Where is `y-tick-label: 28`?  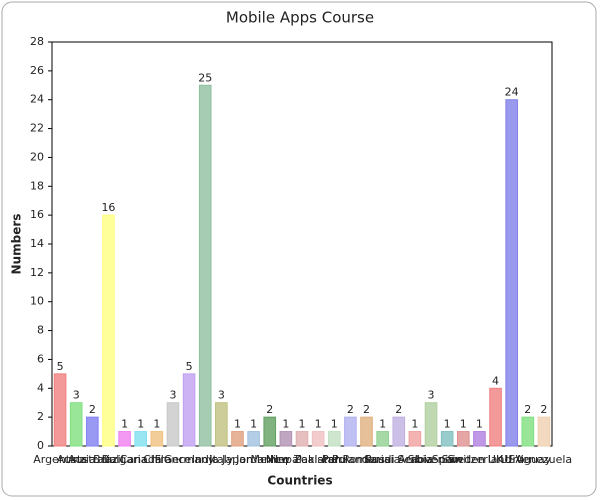
y-tick-label: 28 is located at coordinates (37, 41).